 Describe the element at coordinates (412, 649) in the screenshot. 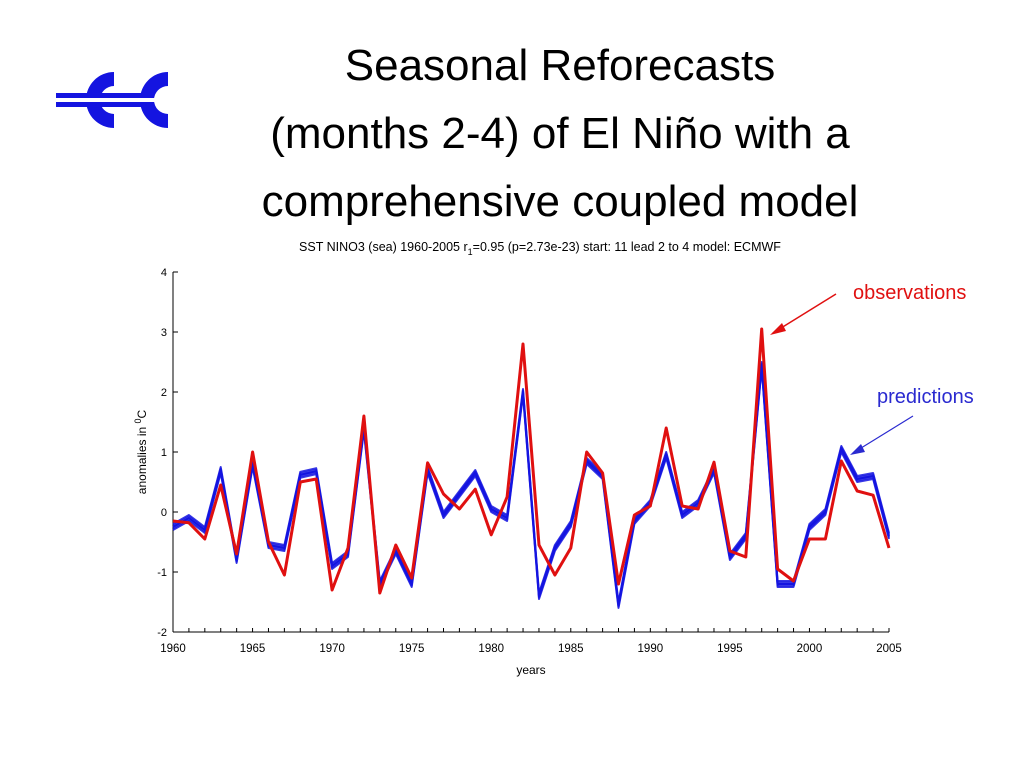

I see `x-tick-label: 1975` at that location.